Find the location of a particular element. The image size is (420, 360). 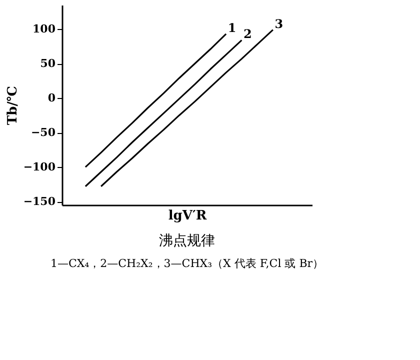

series-label: 3 is located at coordinates (279, 23).